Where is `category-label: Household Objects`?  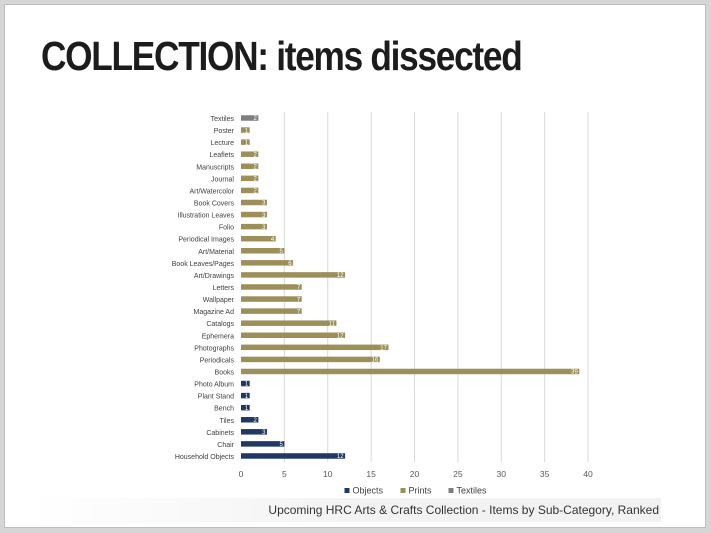 category-label: Household Objects is located at coordinates (205, 457).